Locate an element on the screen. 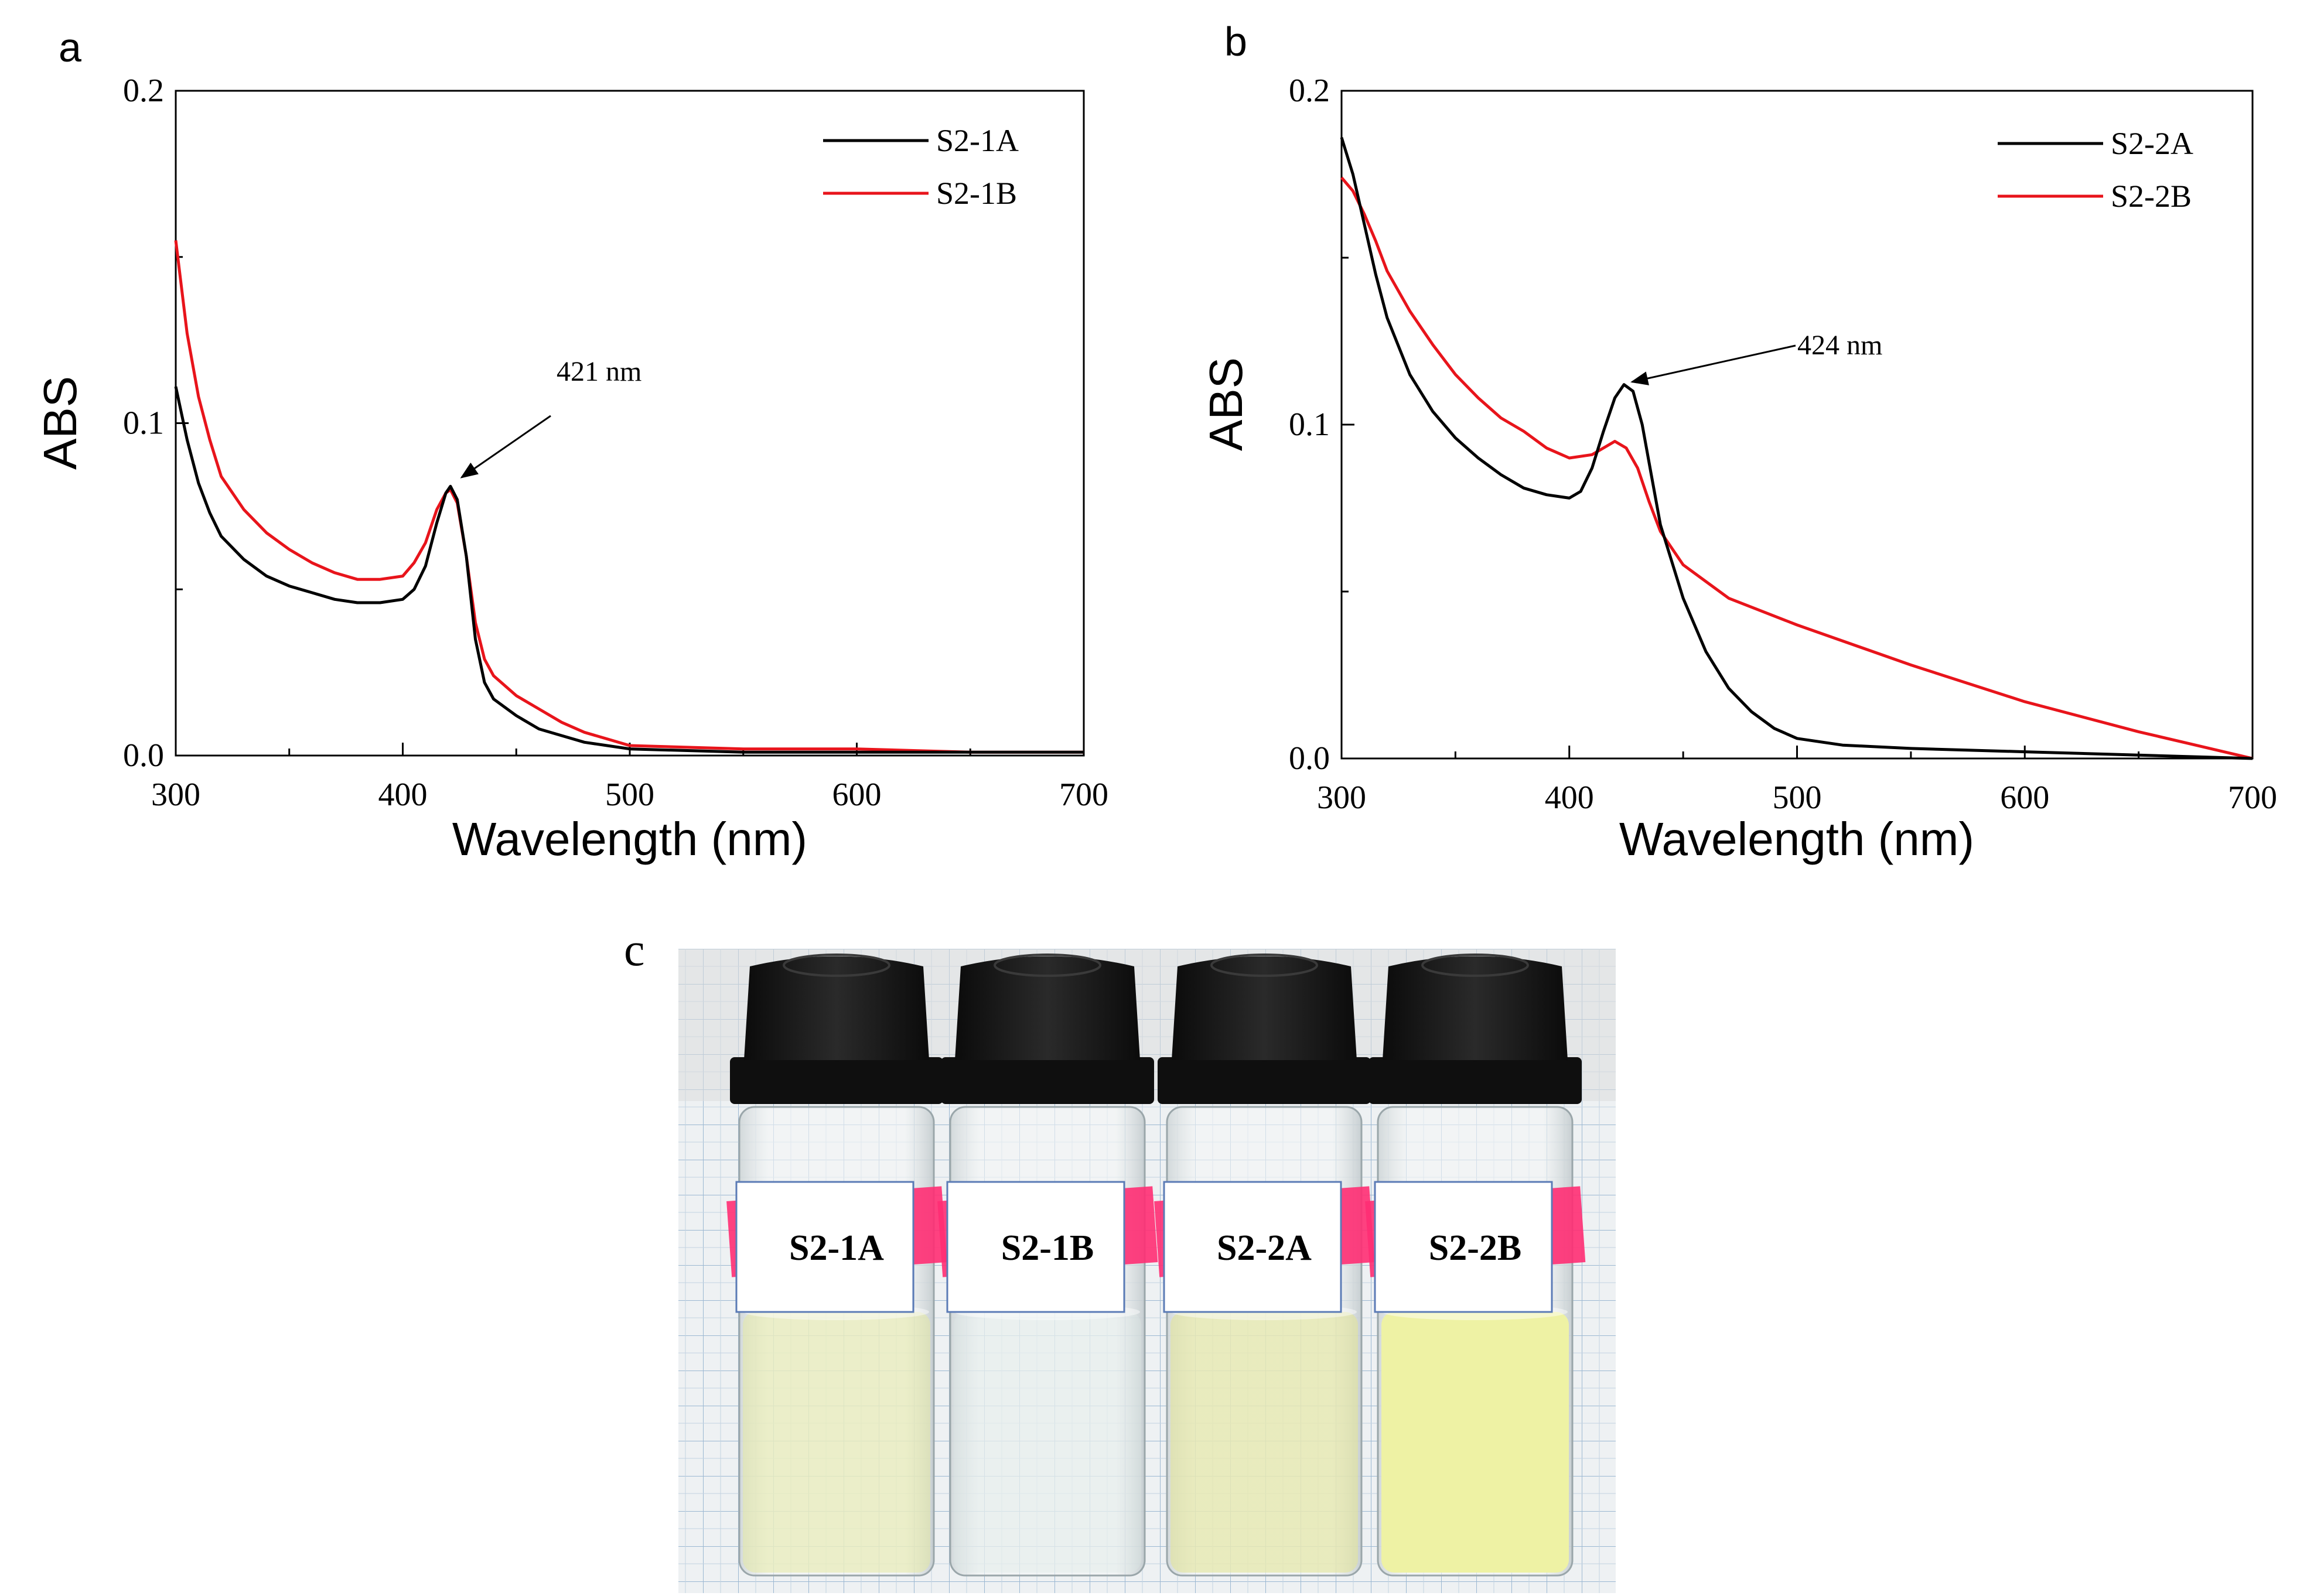  vial-s2-2b: S2-2B is located at coordinates (1475, 1266).